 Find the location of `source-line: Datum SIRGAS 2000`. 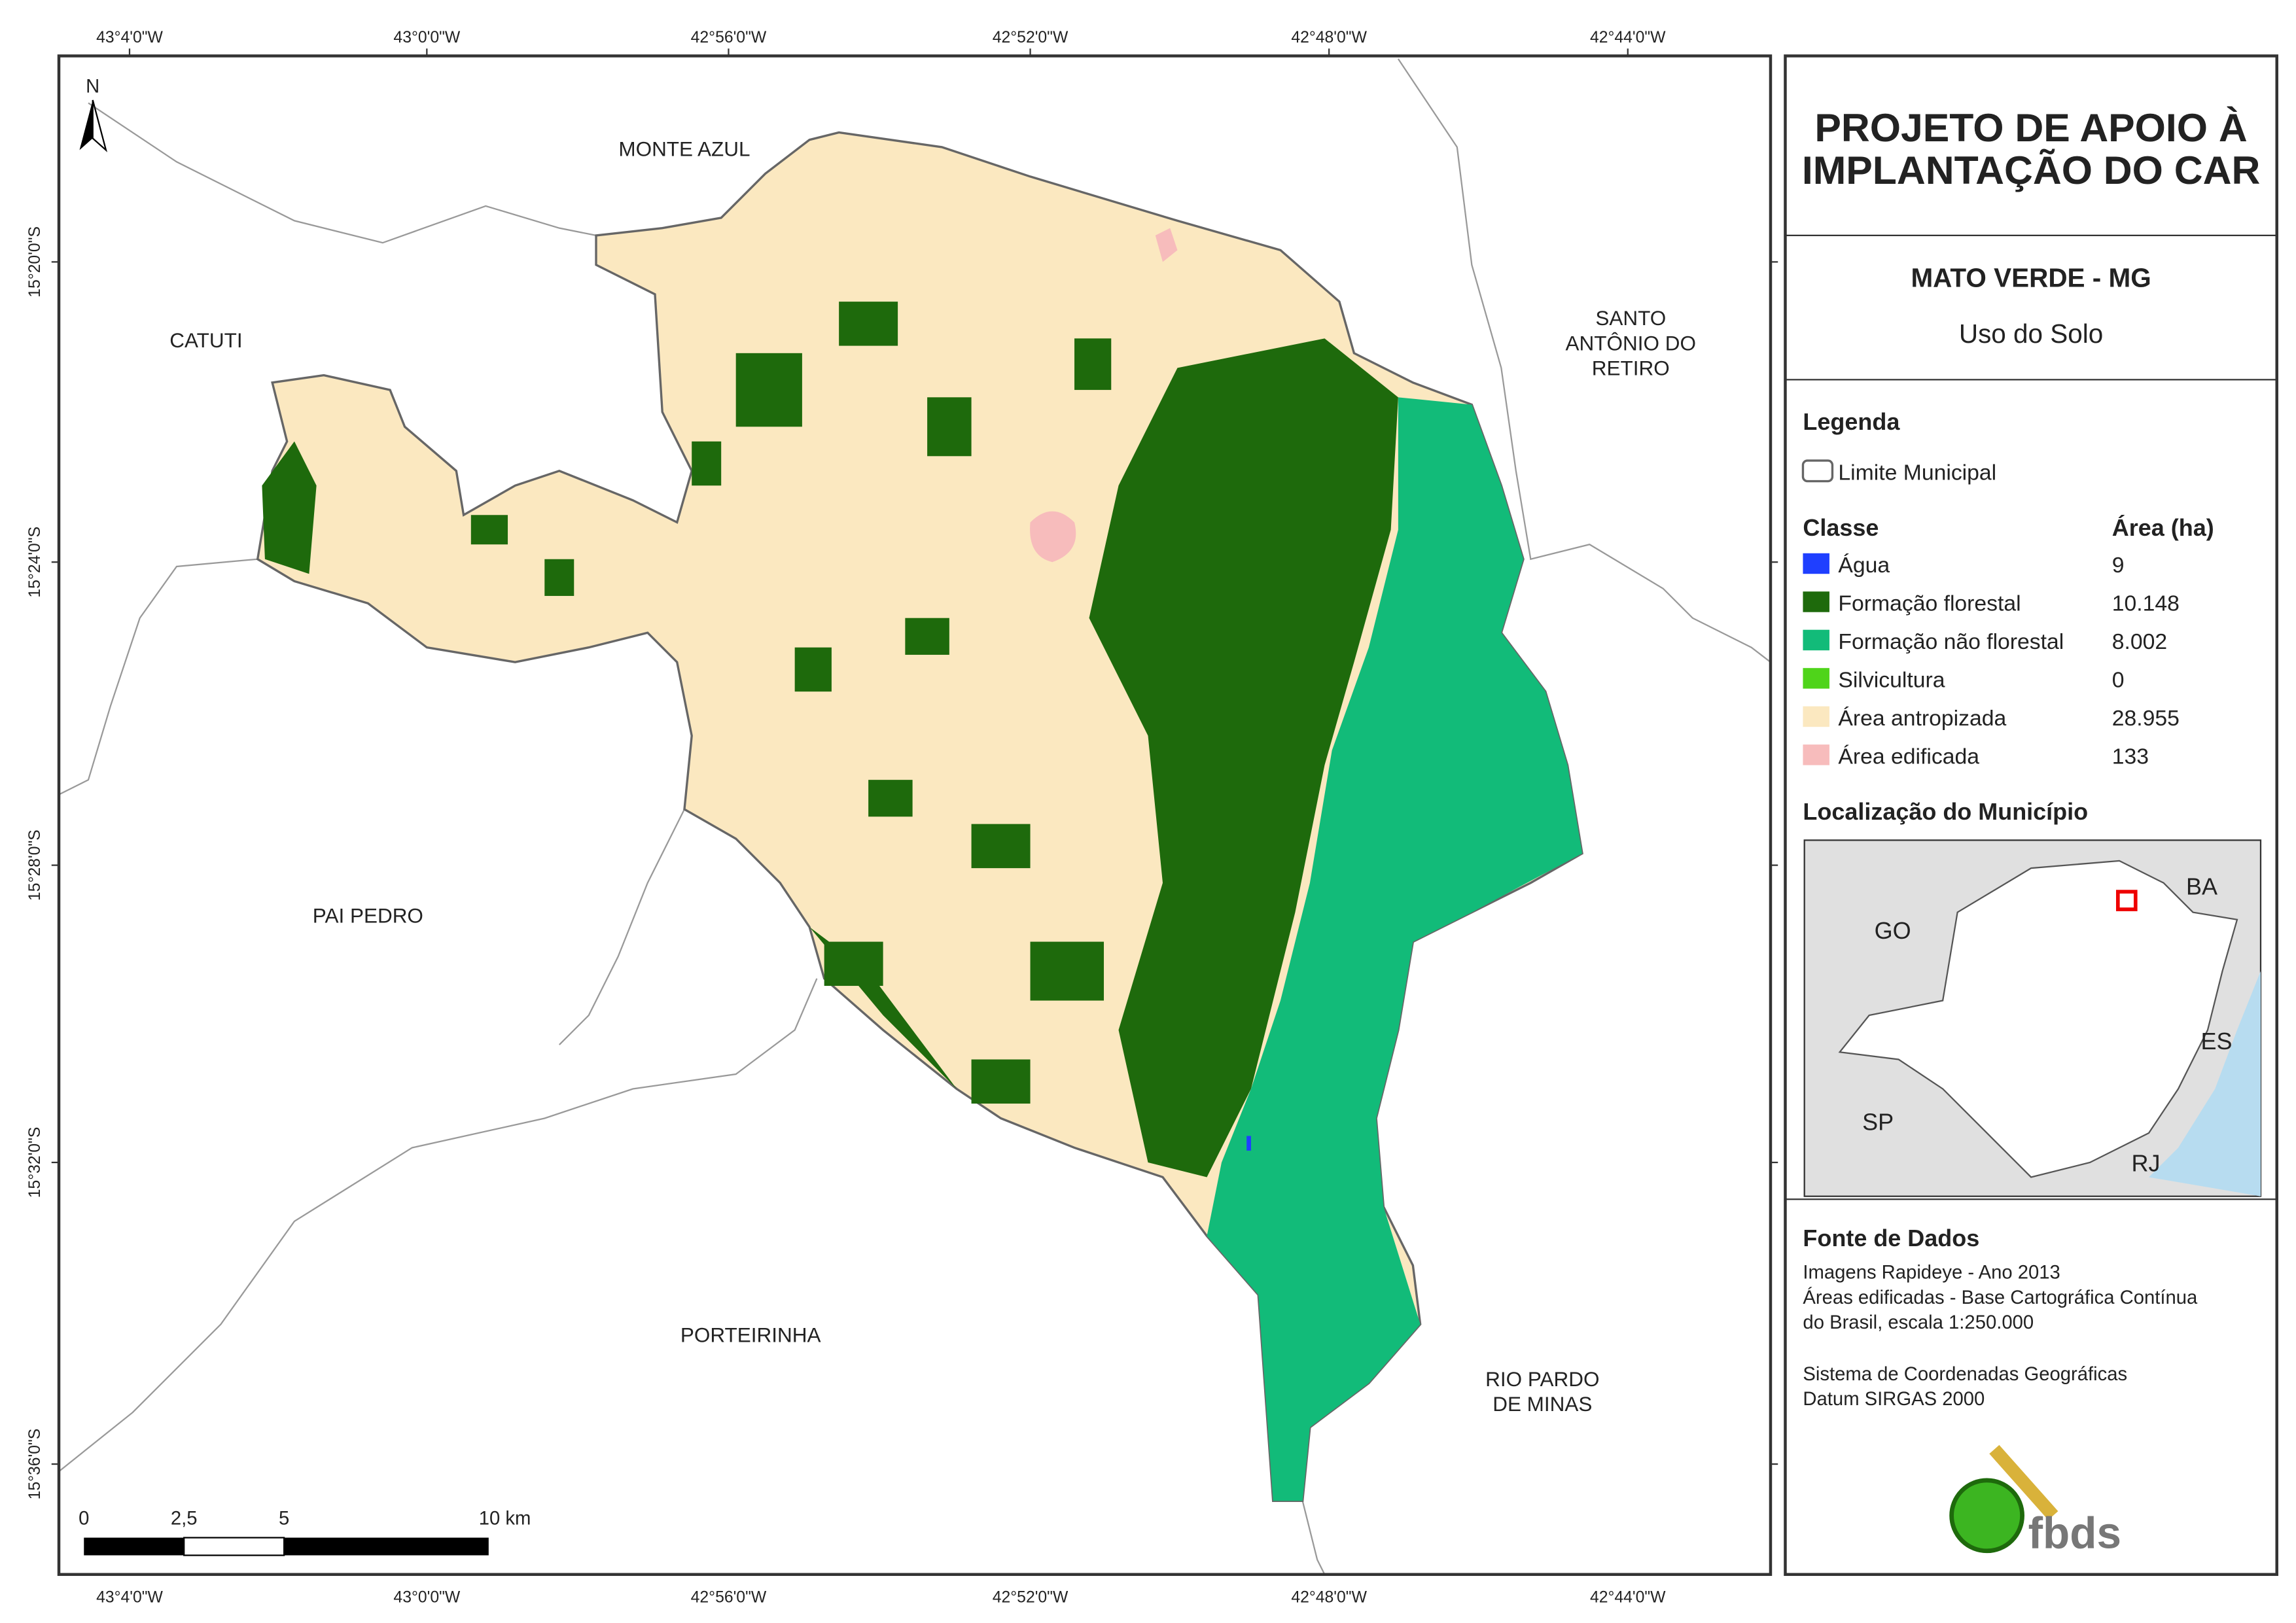

source-line: Datum SIRGAS 2000 is located at coordinates (1894, 1400).